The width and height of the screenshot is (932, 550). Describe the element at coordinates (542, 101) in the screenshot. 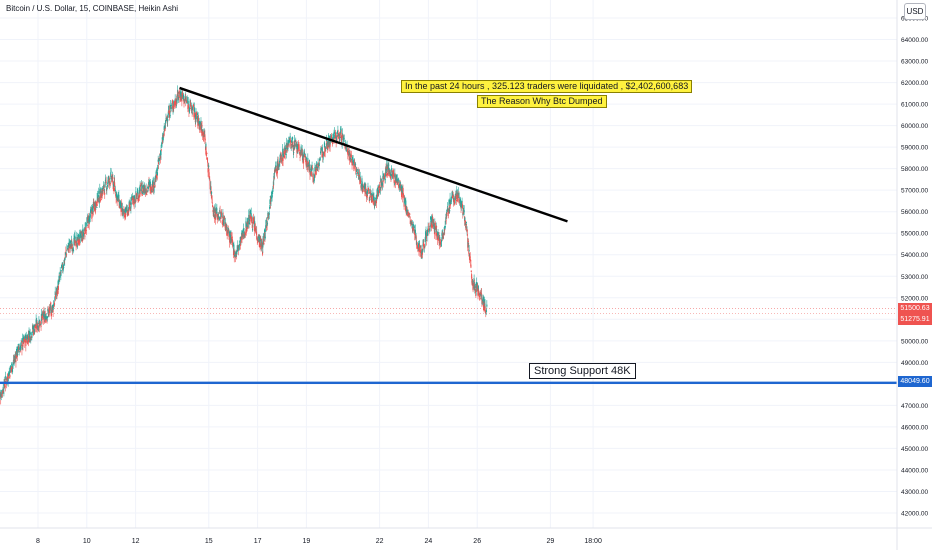

I see `reason-annotation: The Reason Why Btc Dumped` at that location.